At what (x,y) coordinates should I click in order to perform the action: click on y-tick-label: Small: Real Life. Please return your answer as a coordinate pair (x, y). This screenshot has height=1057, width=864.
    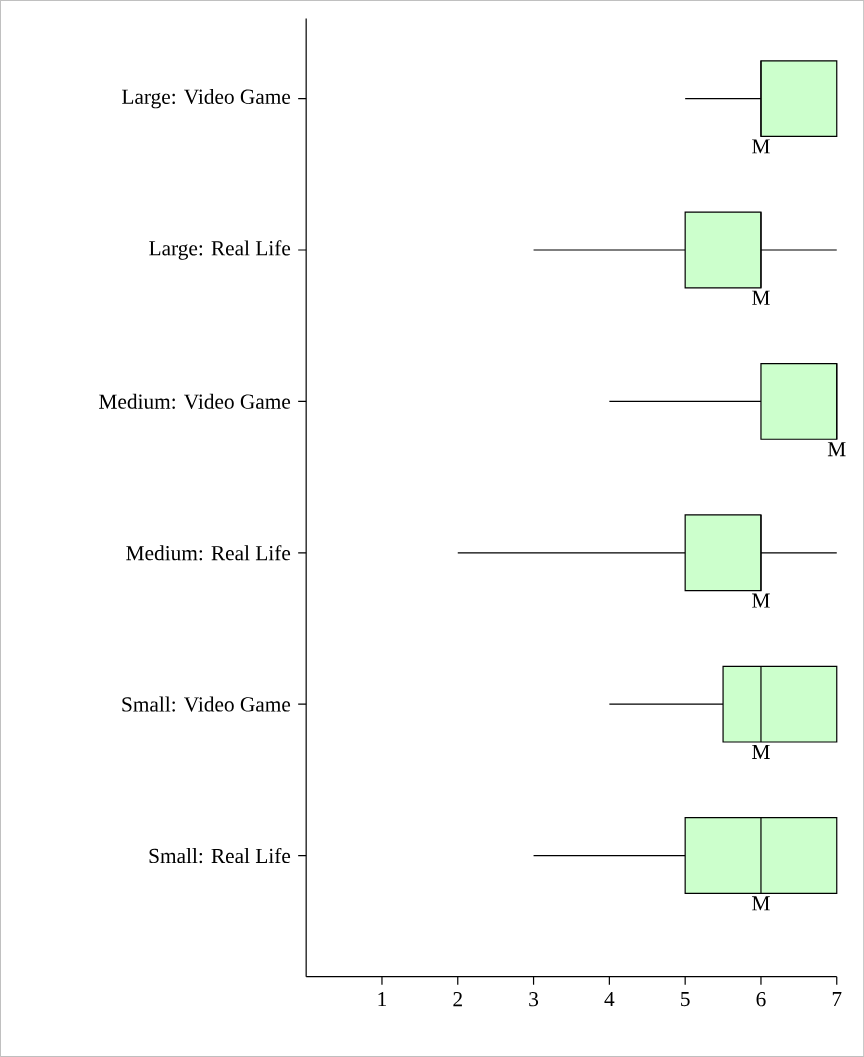
    Looking at the image, I should click on (220, 855).